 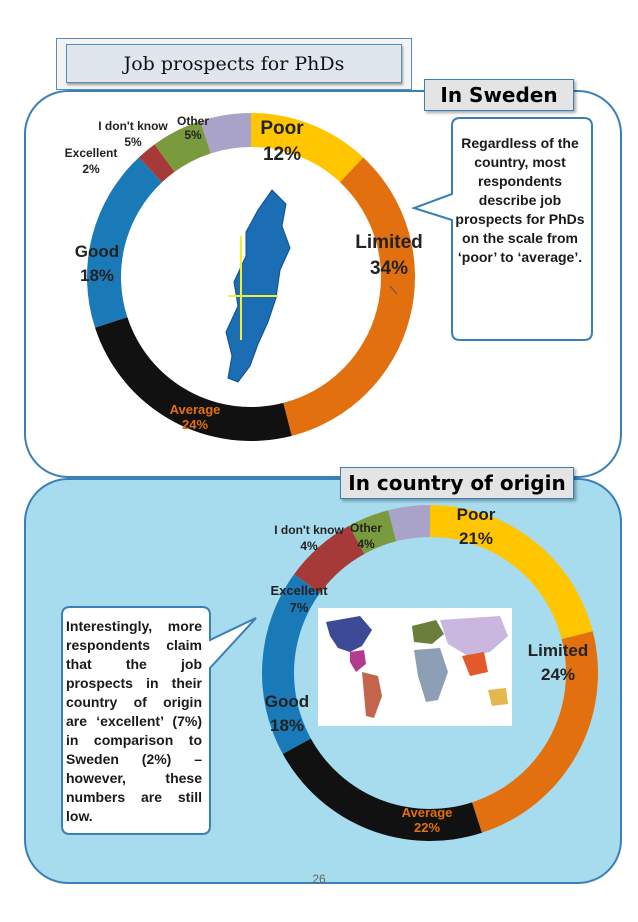 What do you see at coordinates (476, 538) in the screenshot?
I see `origin-label-poor-value: 21%` at bounding box center [476, 538].